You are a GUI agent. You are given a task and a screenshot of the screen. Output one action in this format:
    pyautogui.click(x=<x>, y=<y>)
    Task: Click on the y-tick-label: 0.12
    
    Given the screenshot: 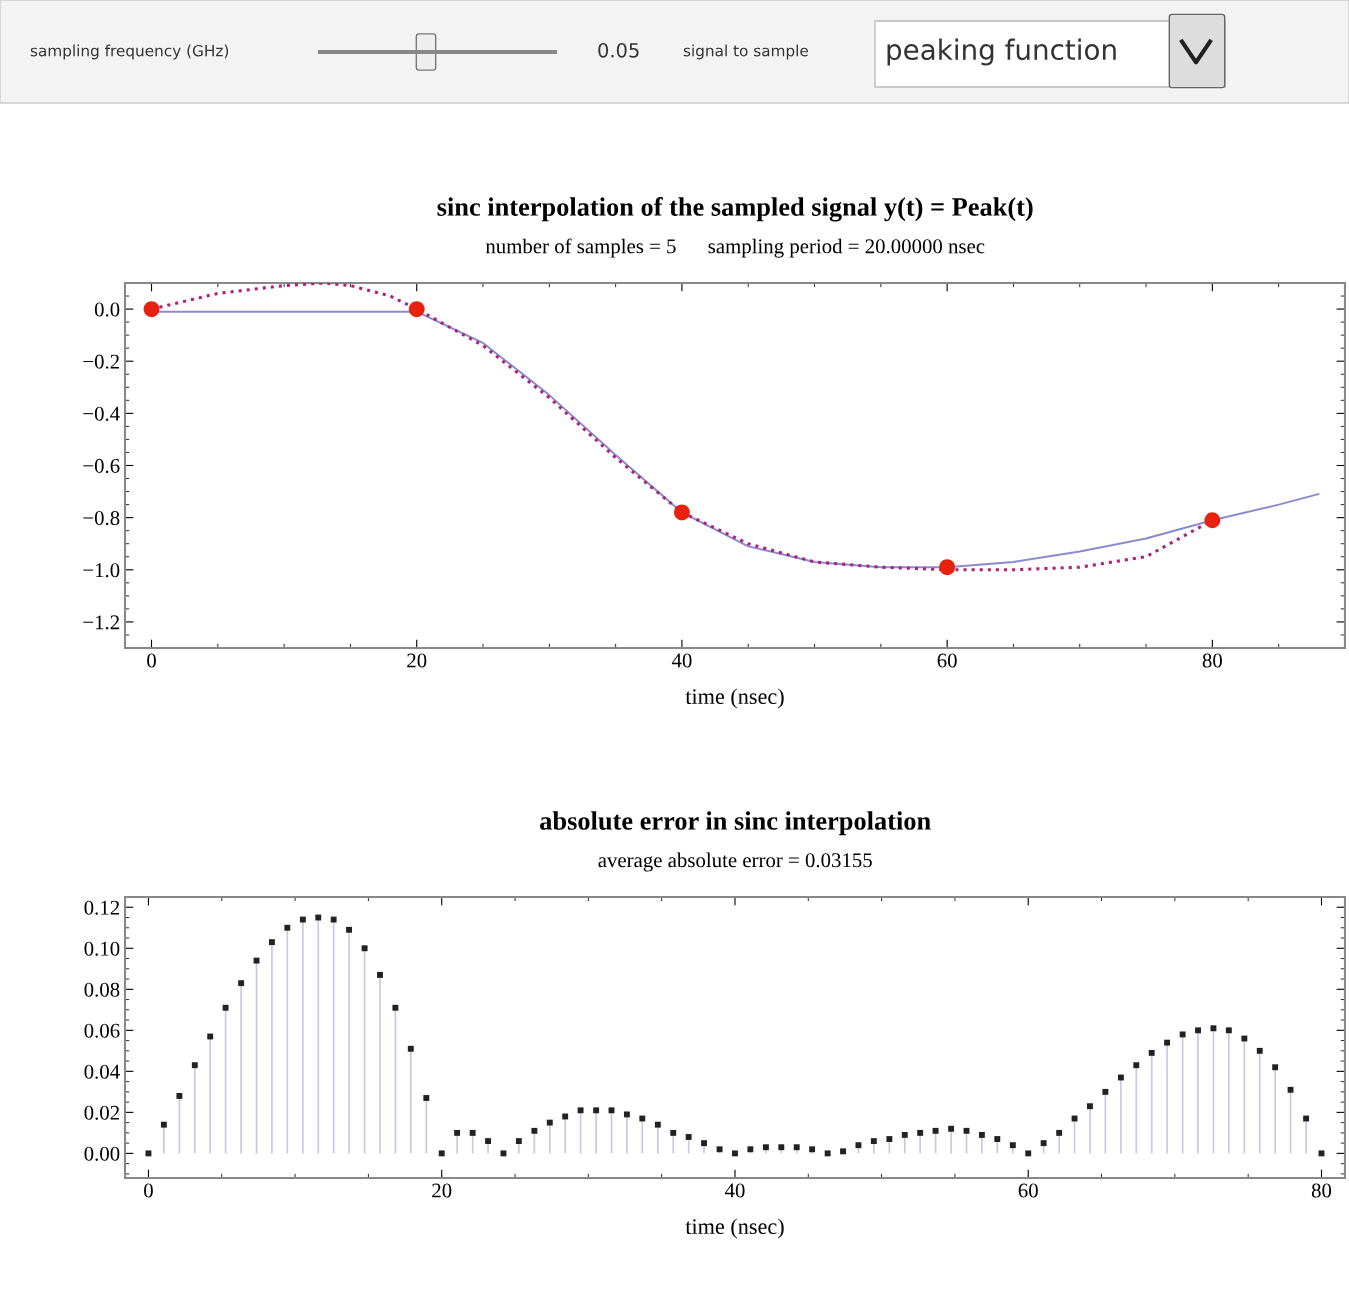 What is the action you would take?
    pyautogui.click(x=101, y=907)
    